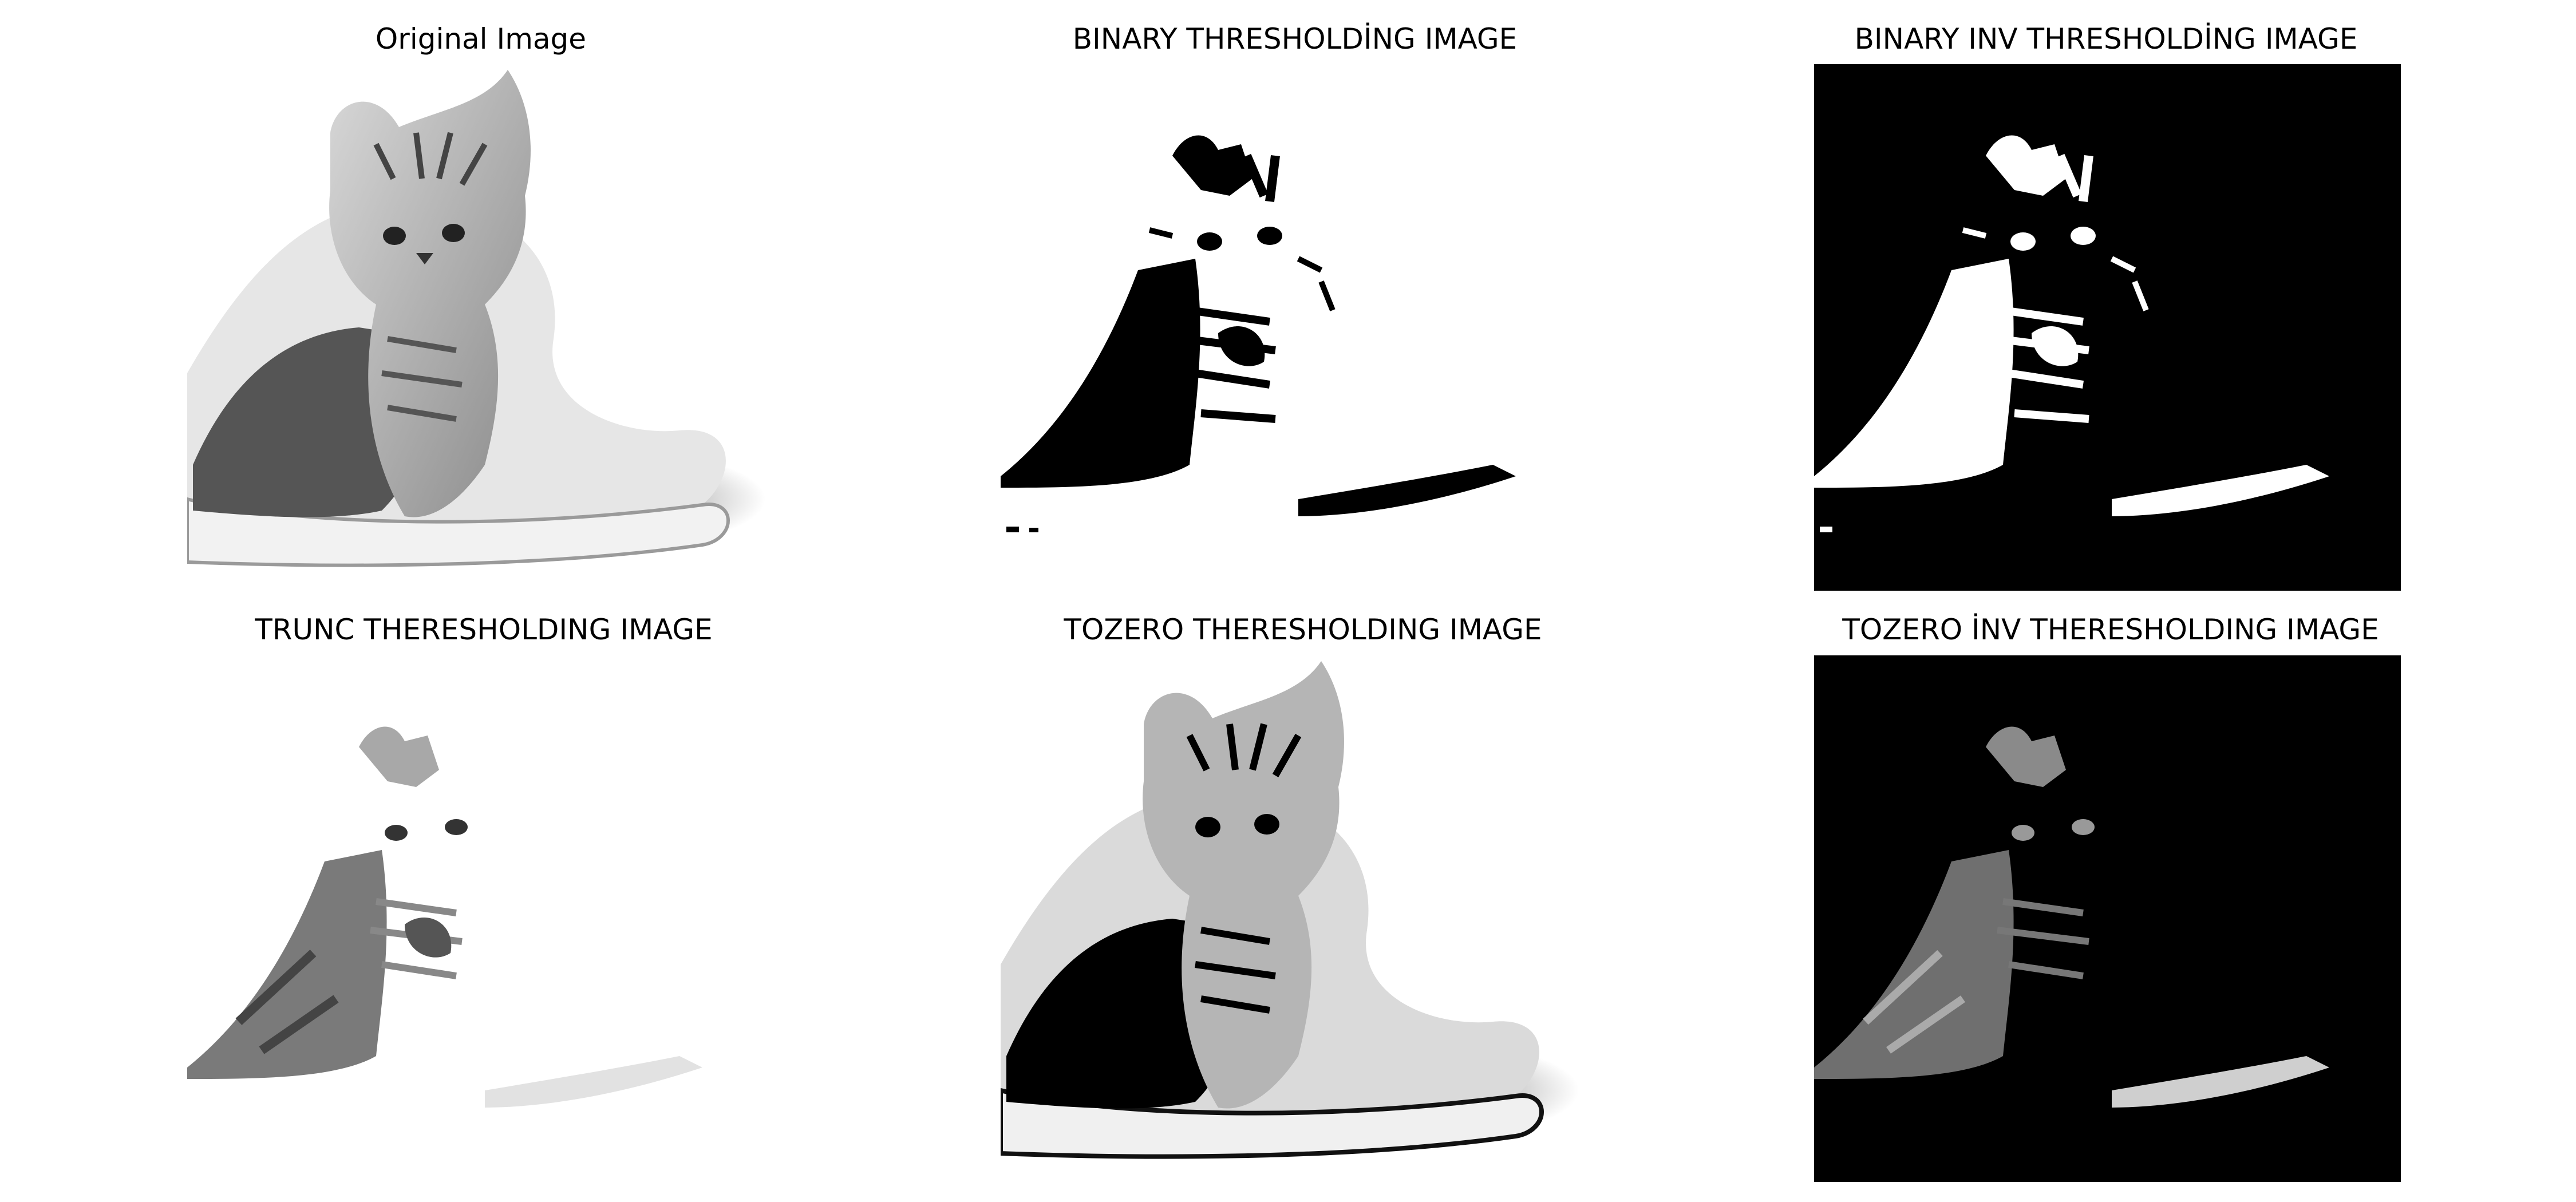 Image resolution: width=2576 pixels, height=1202 pixels. I want to click on trunc-threshold-kitten-image, so click(480, 919).